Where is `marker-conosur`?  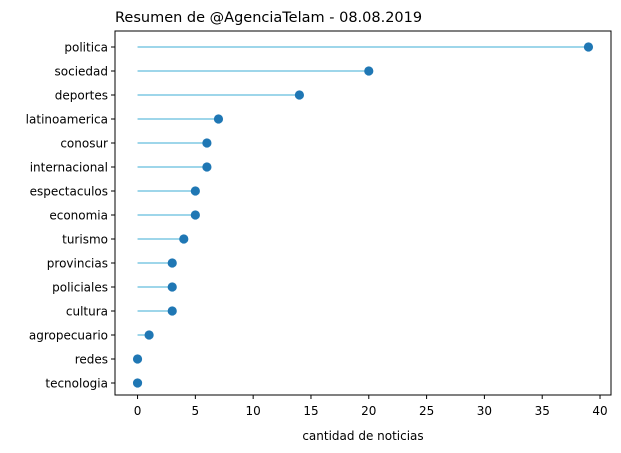 marker-conosur is located at coordinates (207, 143).